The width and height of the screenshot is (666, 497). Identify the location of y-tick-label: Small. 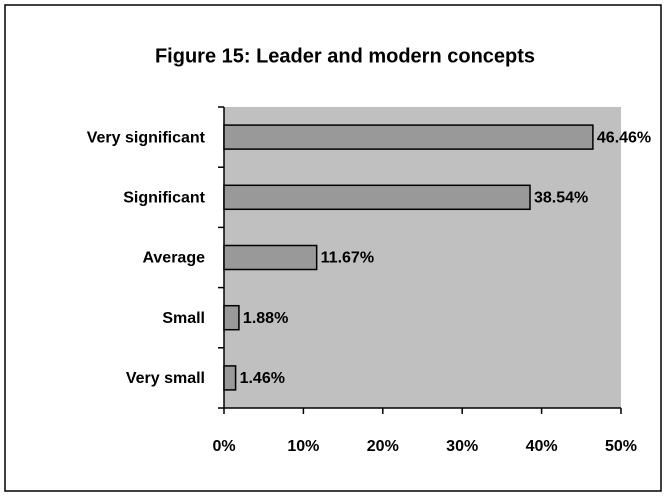
(183, 318).